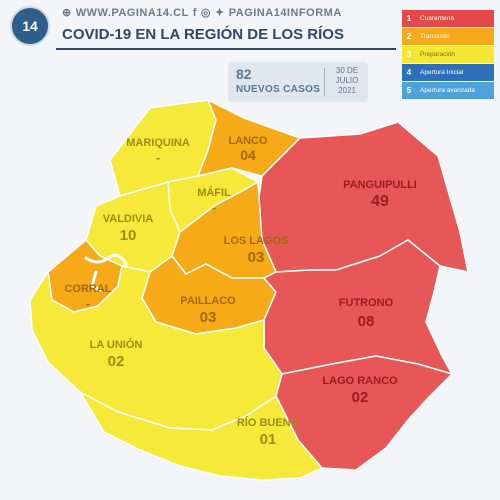 This screenshot has width=500, height=500. I want to click on legend-label: Cuarentena, so click(455, 18).